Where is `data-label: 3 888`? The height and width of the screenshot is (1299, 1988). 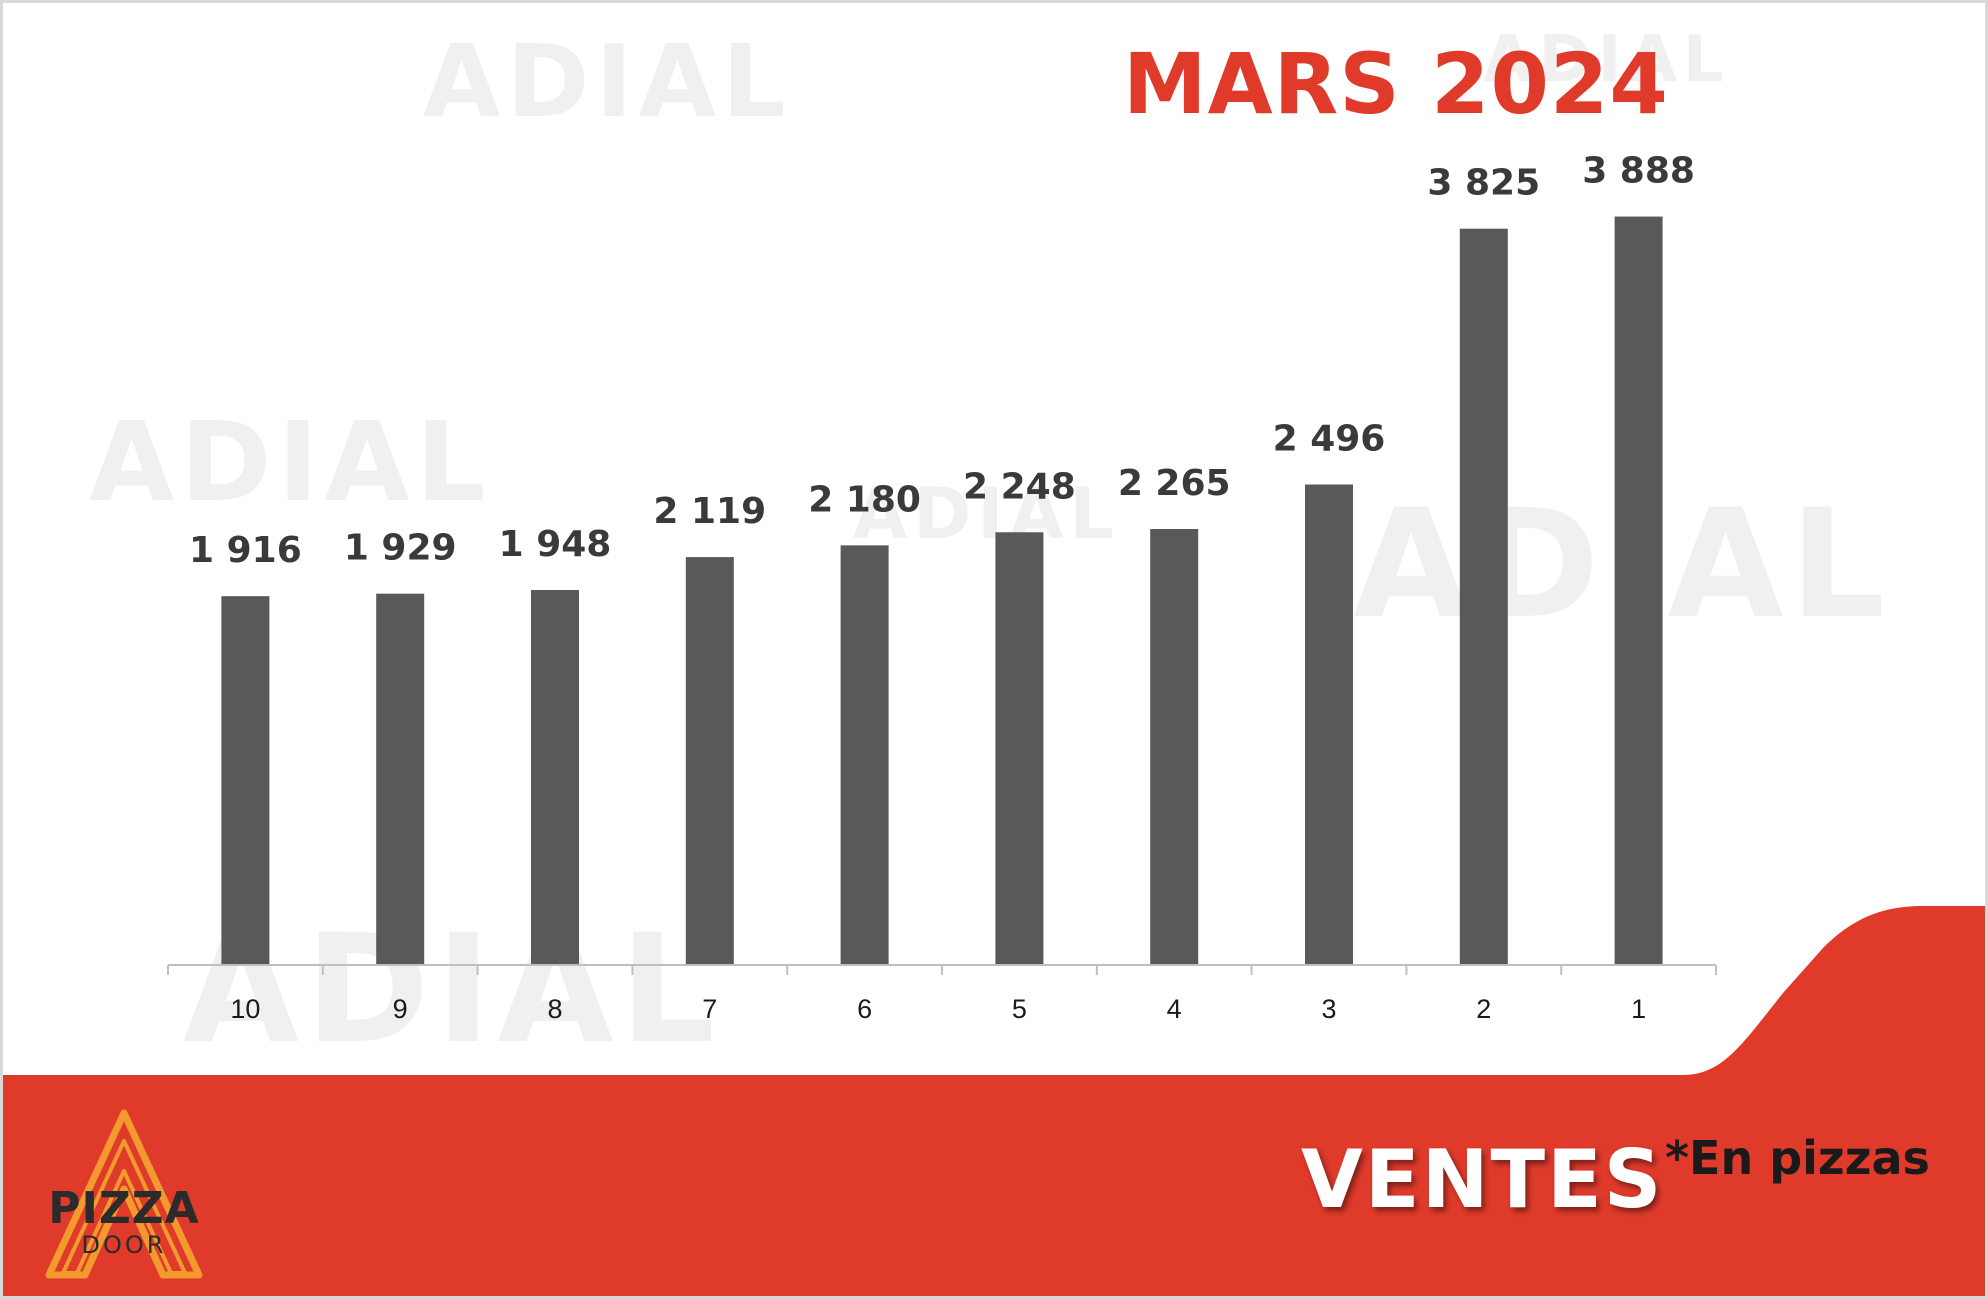 data-label: 3 888 is located at coordinates (1638, 171).